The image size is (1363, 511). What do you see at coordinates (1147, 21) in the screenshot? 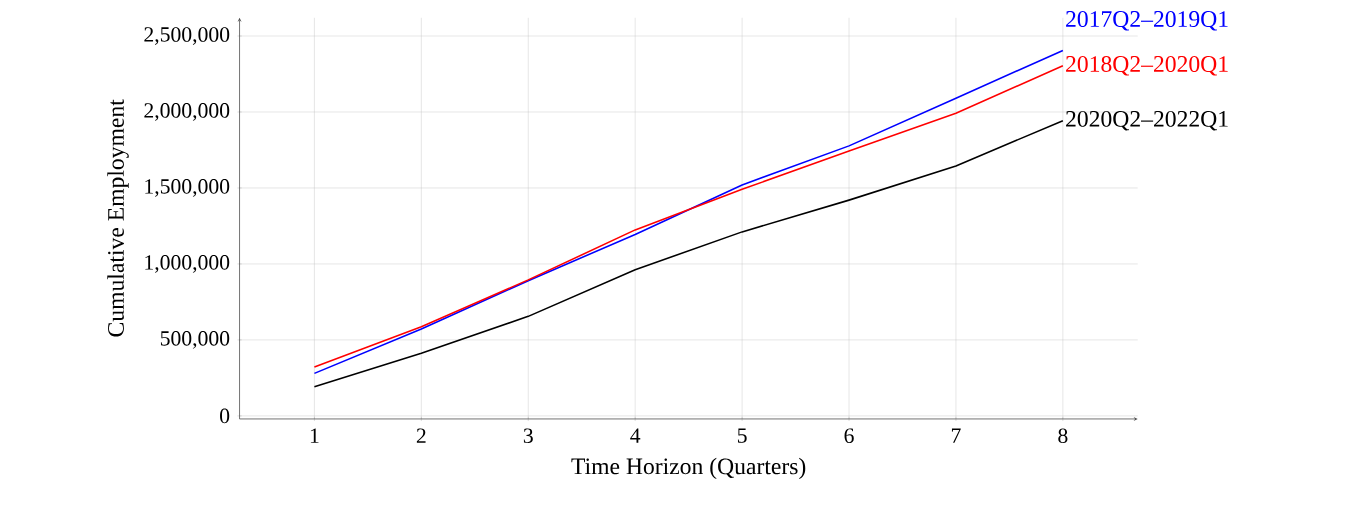
I see `series-label: 2017Q2–2019Q1` at bounding box center [1147, 21].